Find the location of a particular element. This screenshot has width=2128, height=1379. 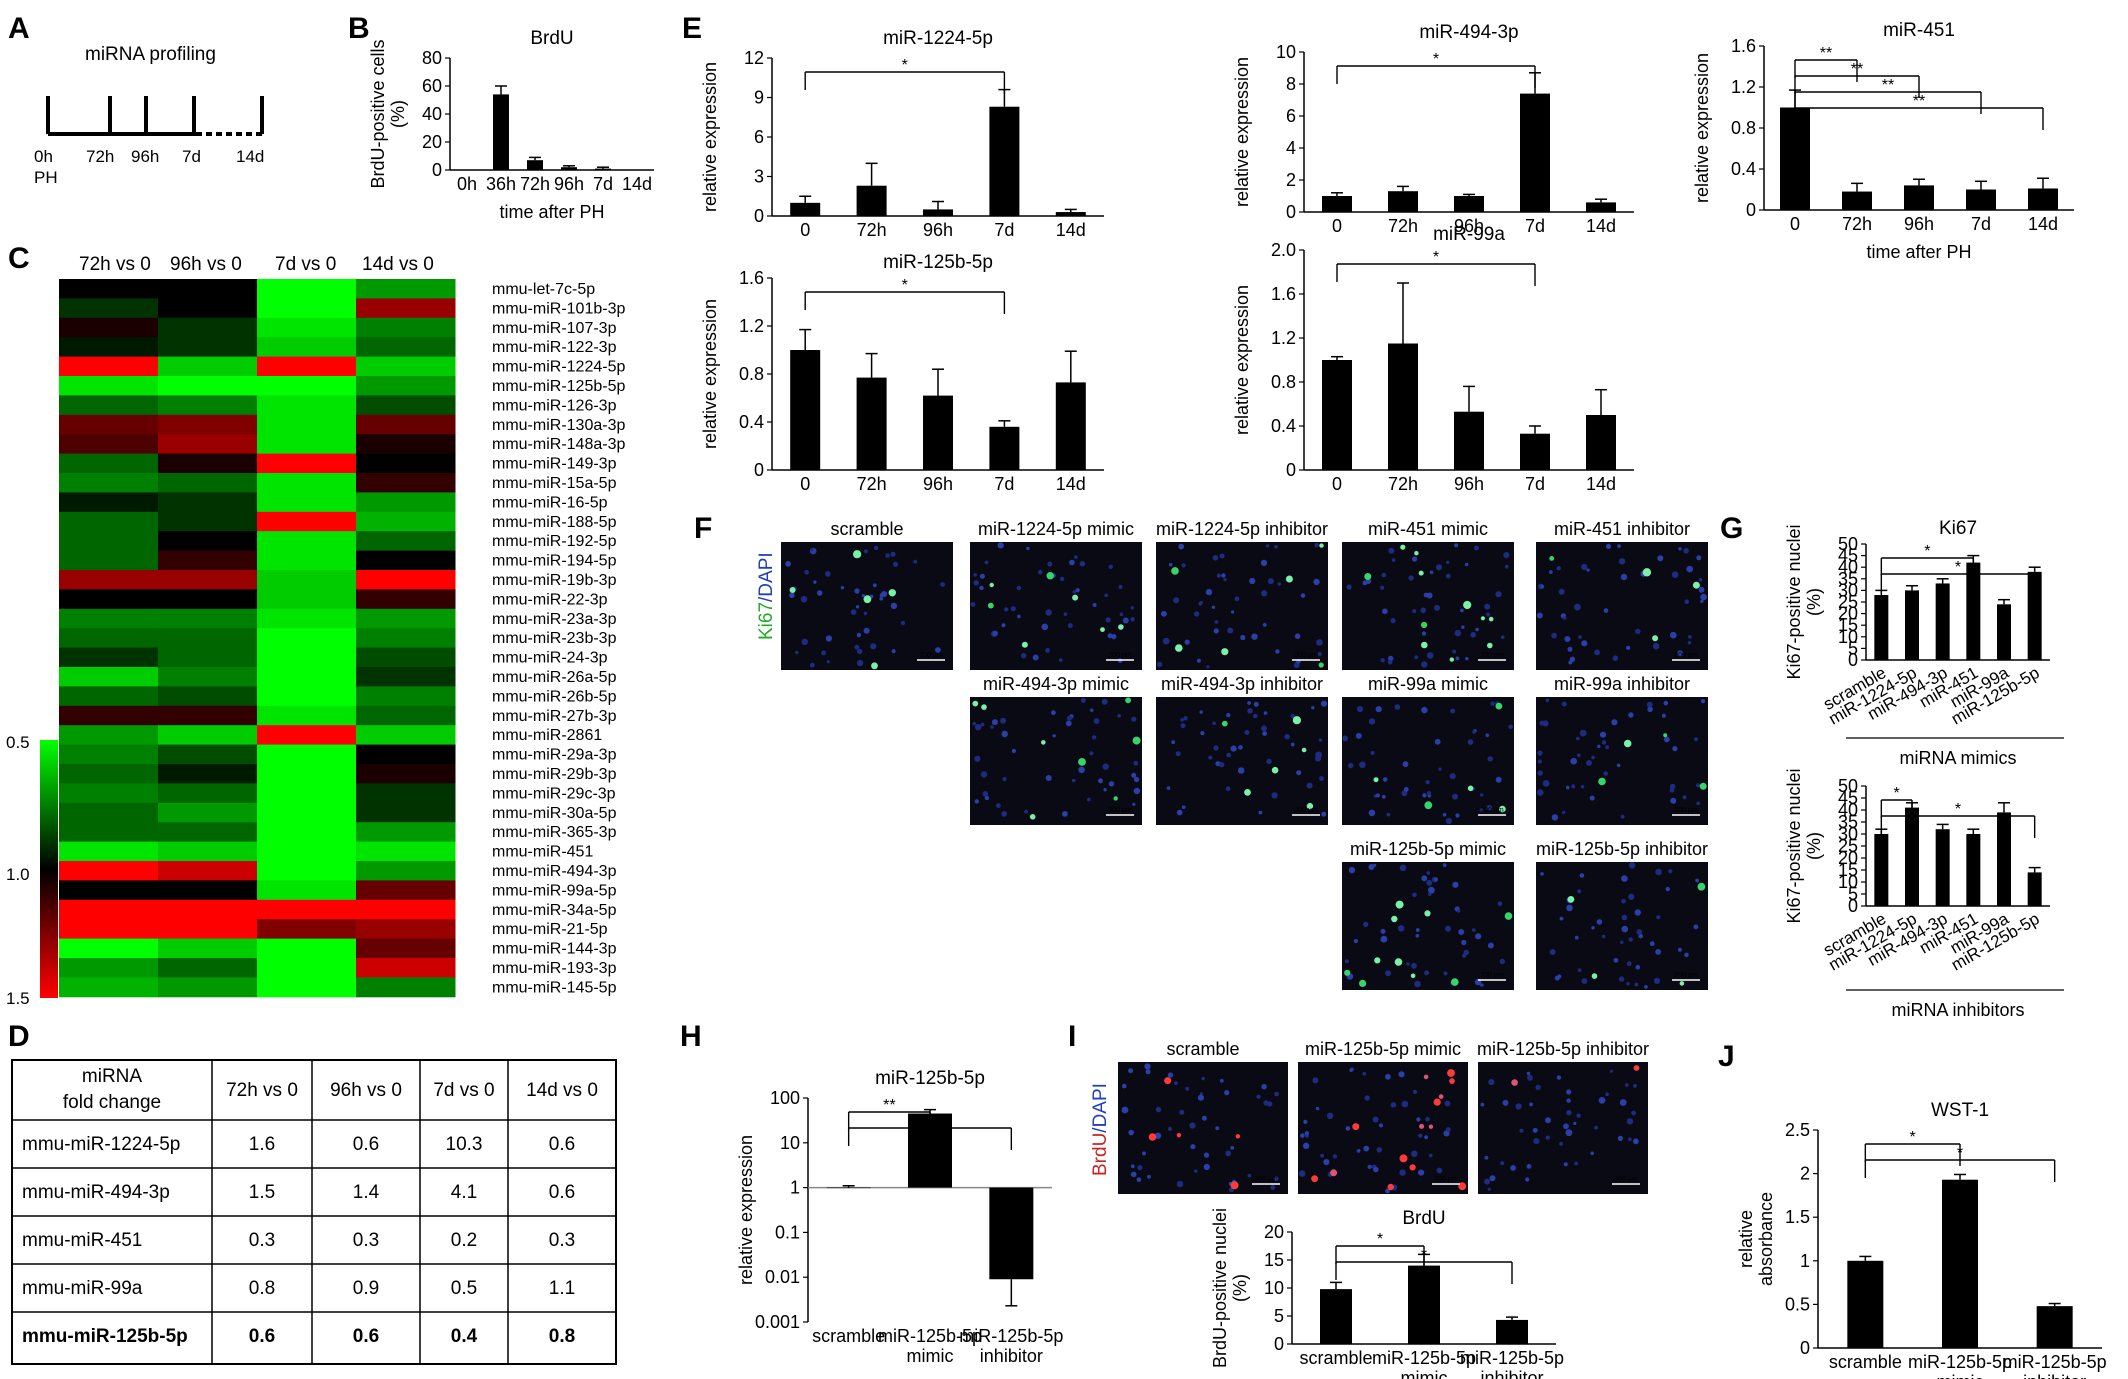

panel-letter-g: G is located at coordinates (1731, 528).